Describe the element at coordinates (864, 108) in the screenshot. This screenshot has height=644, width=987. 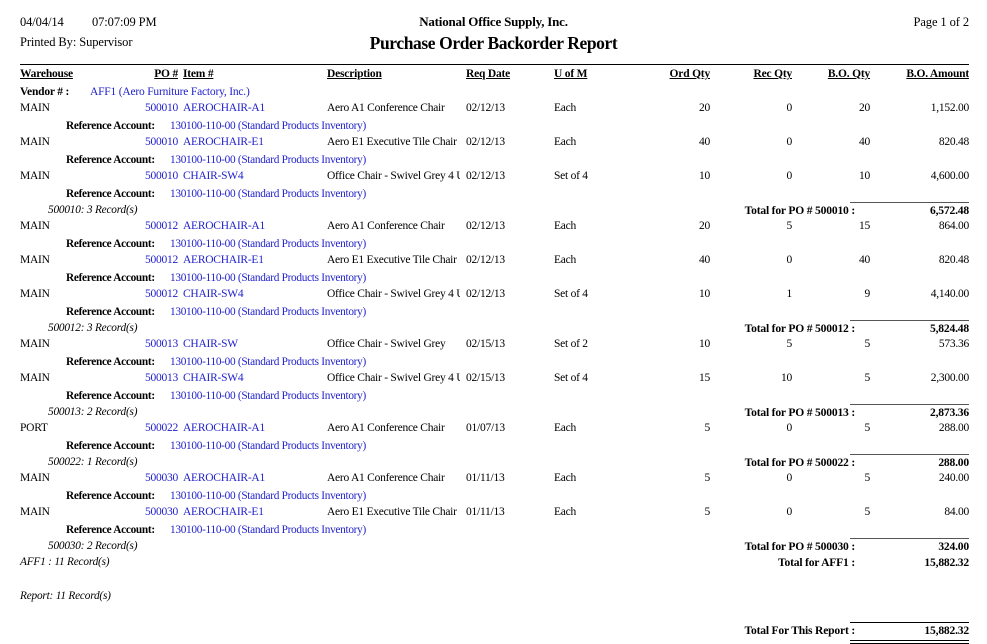
I see `cell-bo-qty: 20` at that location.